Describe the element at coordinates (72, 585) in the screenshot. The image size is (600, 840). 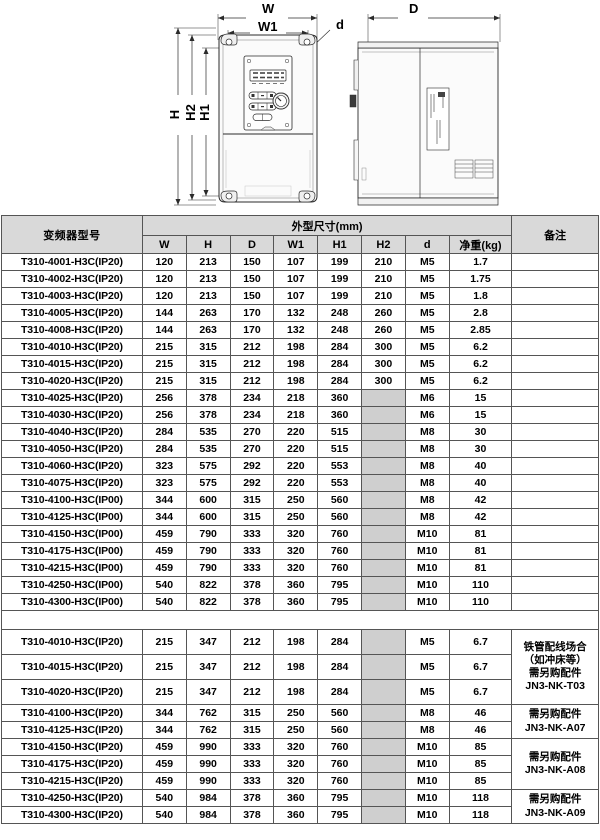
I see `cell-model: T310-4250-H3C(IP00)` at that location.